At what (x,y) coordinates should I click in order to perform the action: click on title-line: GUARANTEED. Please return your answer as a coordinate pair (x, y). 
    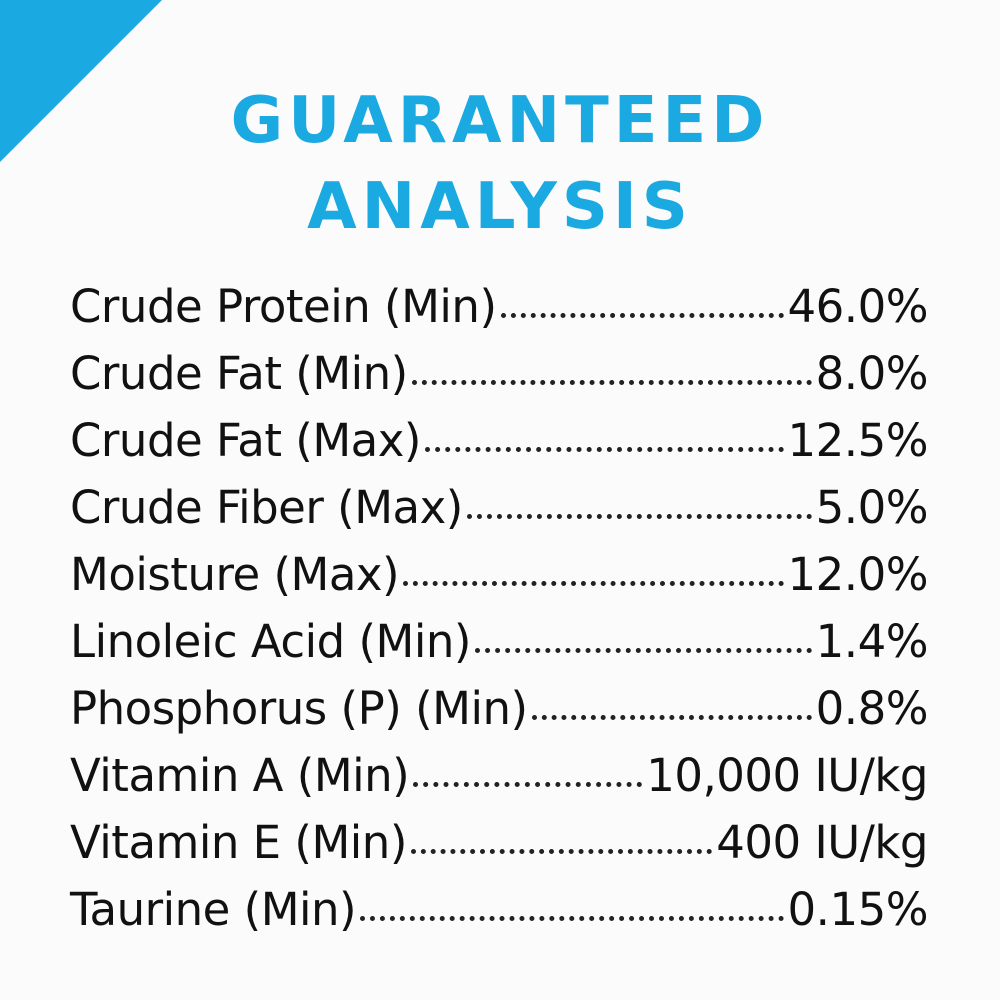
    Looking at the image, I should click on (500, 121).